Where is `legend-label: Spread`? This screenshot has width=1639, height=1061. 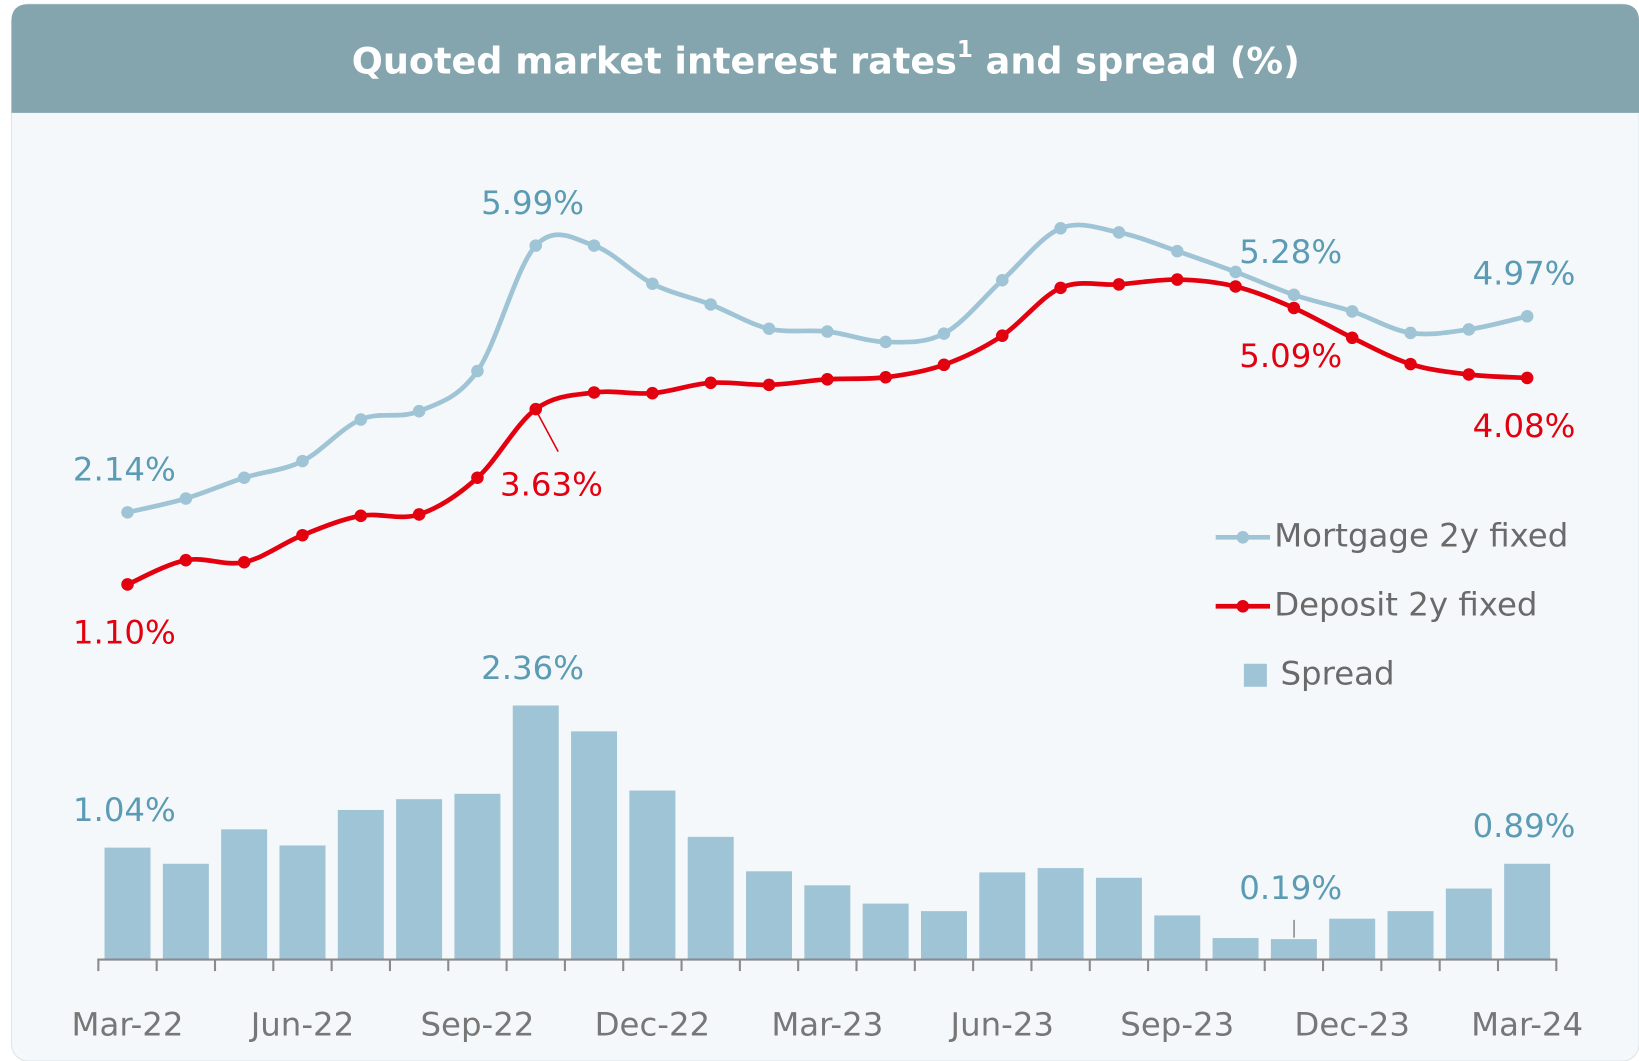
legend-label: Spread is located at coordinates (1337, 673).